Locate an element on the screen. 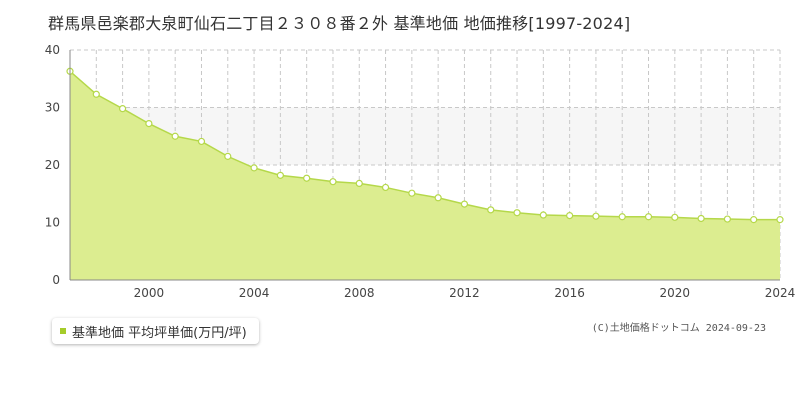 The width and height of the screenshot is (800, 400). legend-swatch is located at coordinates (63, 331).